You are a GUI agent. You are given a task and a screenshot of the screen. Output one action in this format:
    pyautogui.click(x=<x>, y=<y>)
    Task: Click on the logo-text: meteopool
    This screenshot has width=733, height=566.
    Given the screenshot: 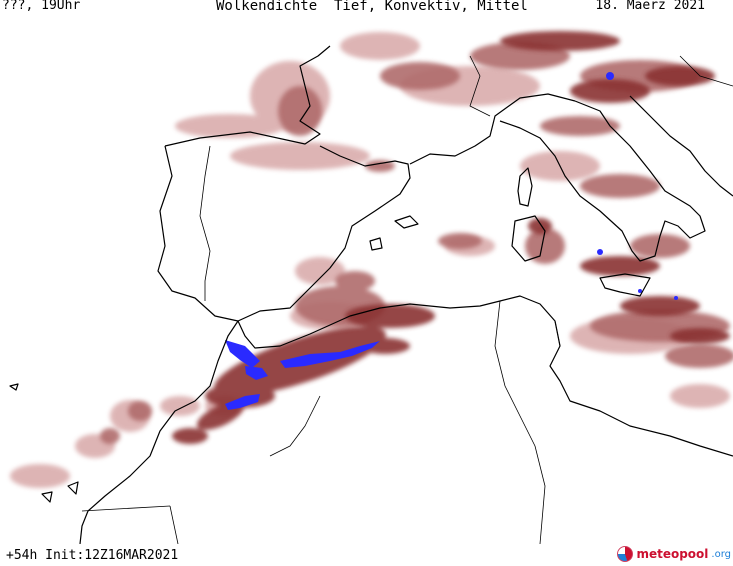 What is the action you would take?
    pyautogui.click(x=672, y=554)
    